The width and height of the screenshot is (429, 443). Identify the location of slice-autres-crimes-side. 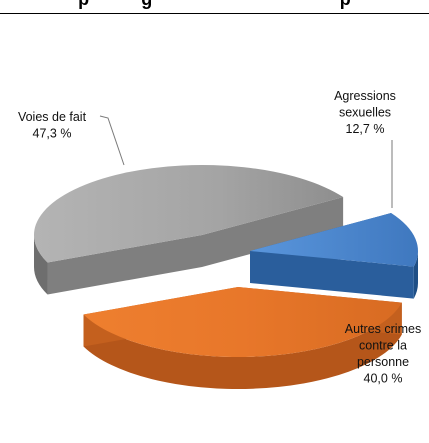
(242, 345).